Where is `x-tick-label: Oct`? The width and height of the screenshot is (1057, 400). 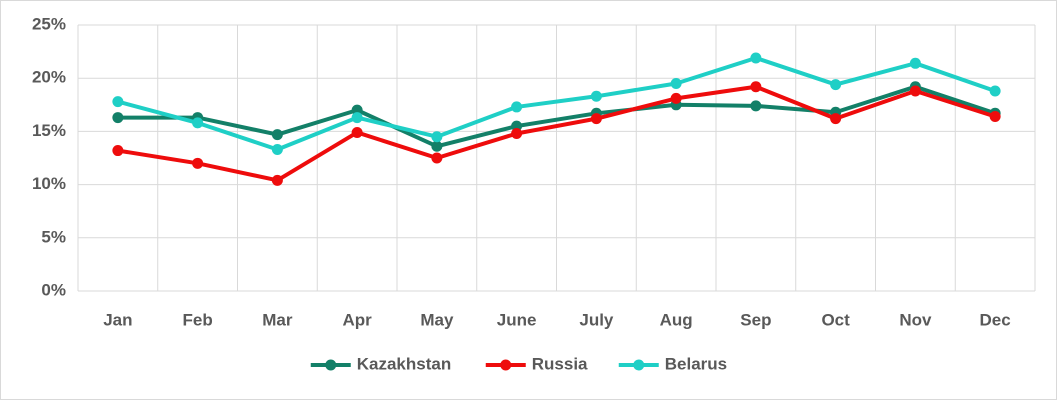
x-tick-label: Oct is located at coordinates (835, 319).